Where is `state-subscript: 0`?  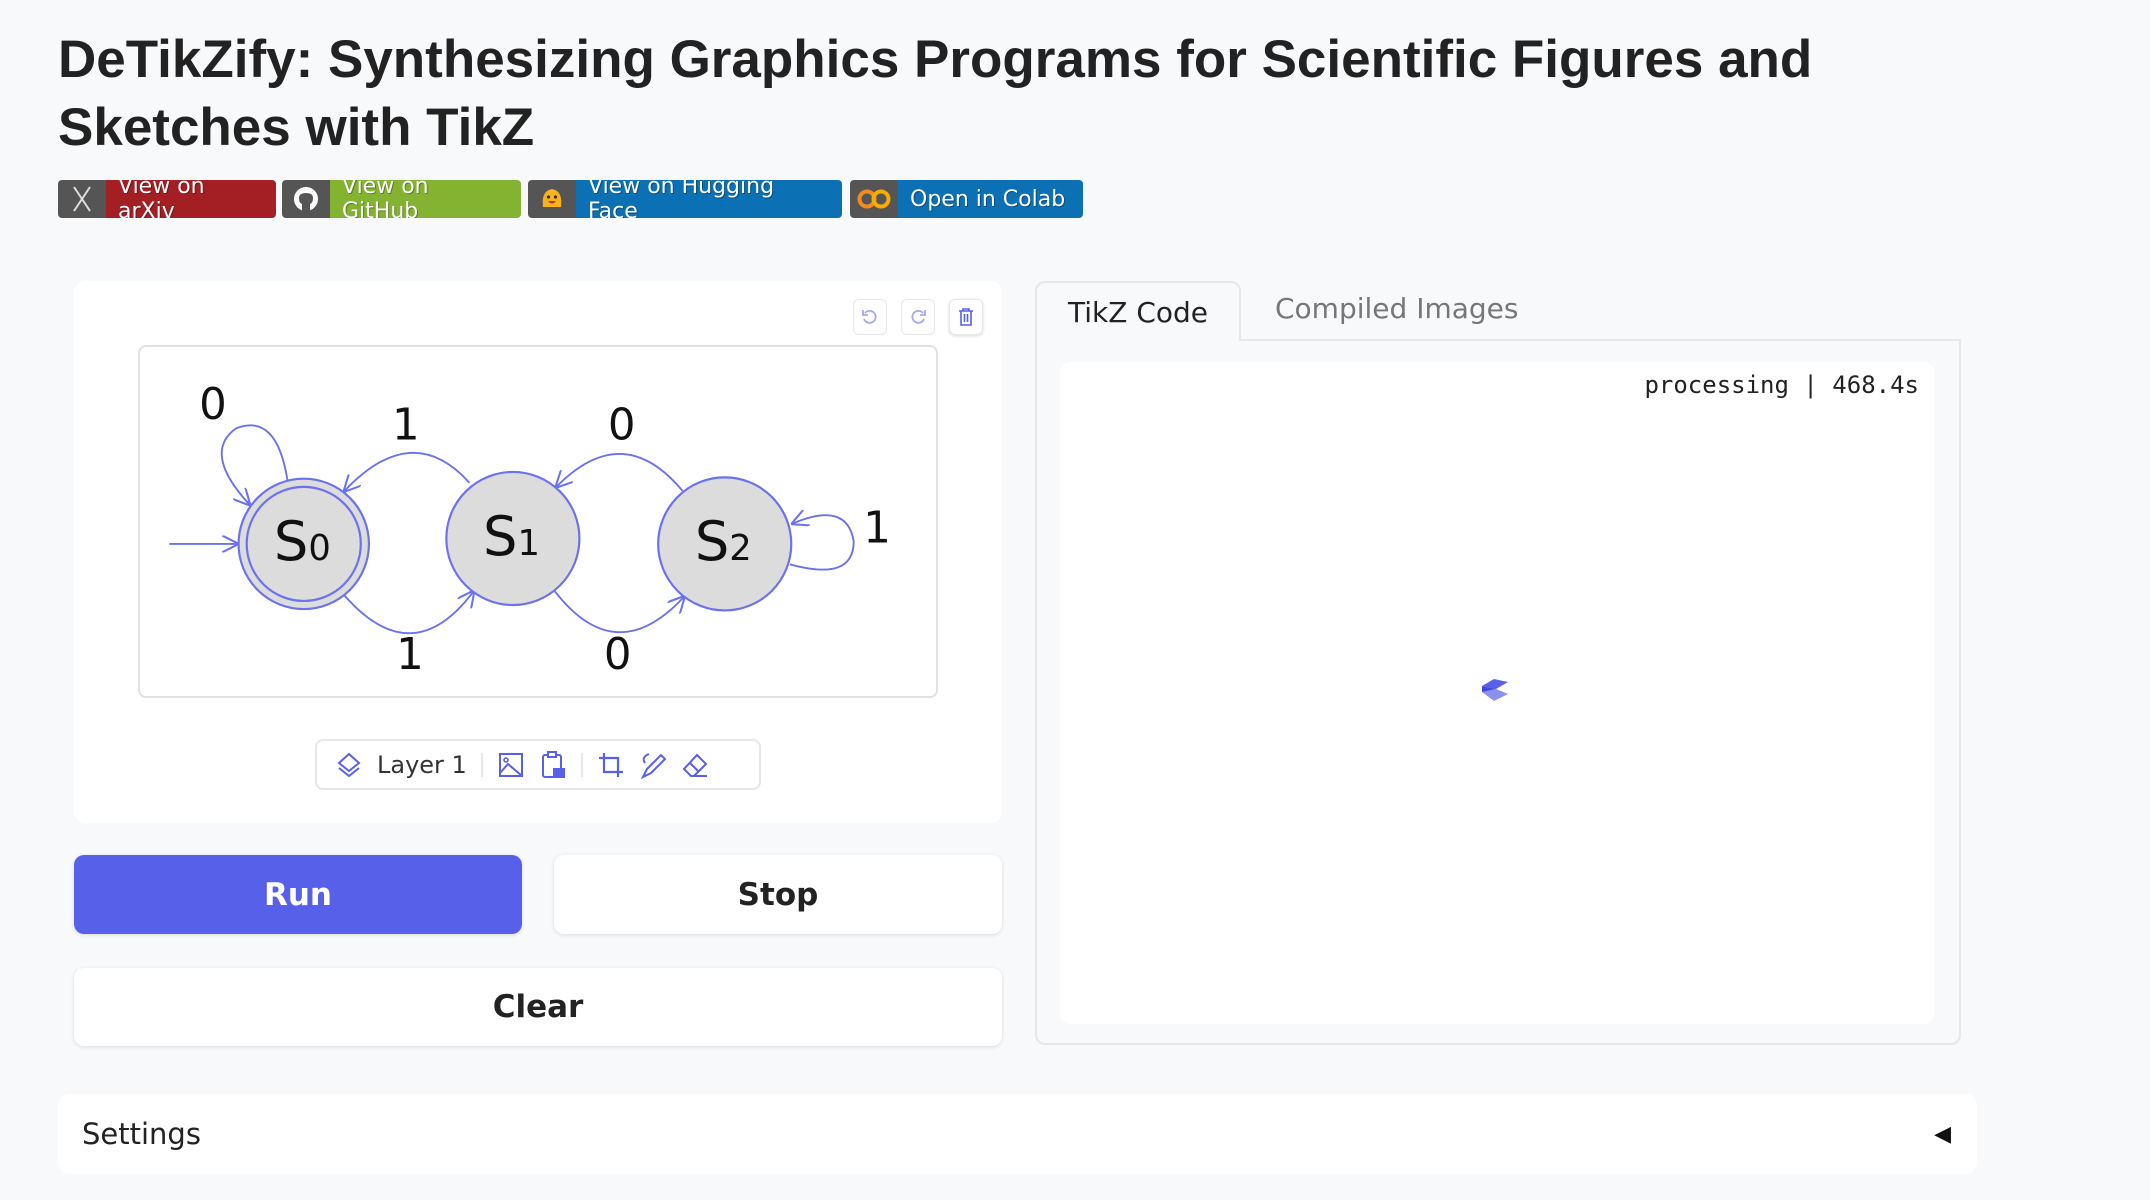
state-subscript: 0 is located at coordinates (319, 548).